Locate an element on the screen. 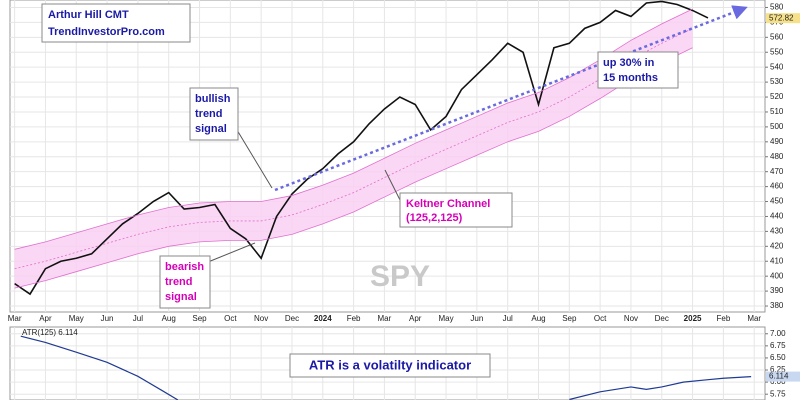  y-tick-label: 5.75 is located at coordinates (778, 393).